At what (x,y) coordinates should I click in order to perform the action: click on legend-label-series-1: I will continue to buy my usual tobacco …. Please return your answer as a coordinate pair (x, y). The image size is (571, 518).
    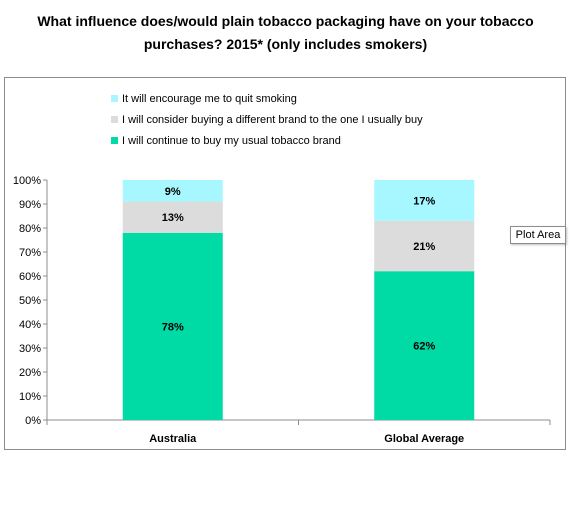
    Looking at the image, I should click on (231, 141).